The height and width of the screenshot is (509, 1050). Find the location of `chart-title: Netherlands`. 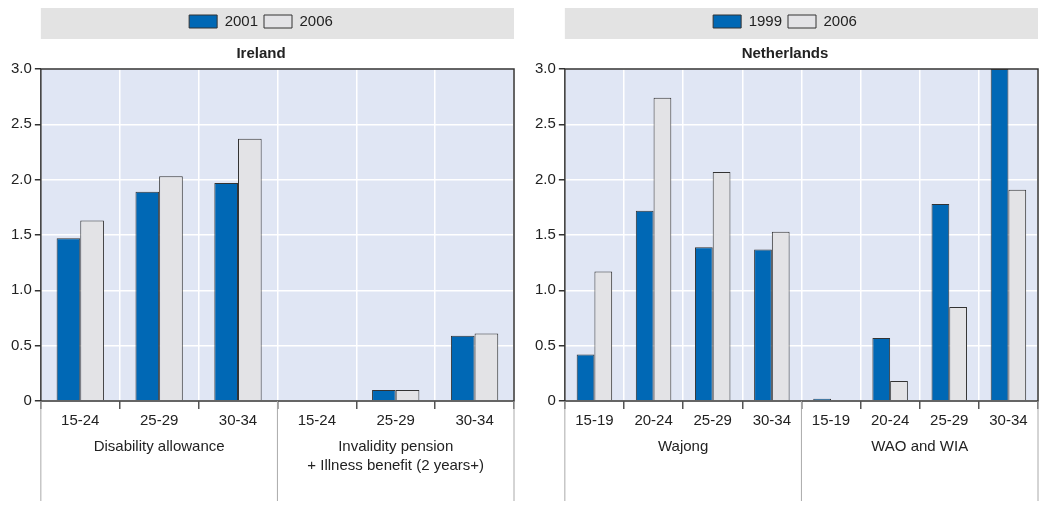

chart-title: Netherlands is located at coordinates (785, 53).